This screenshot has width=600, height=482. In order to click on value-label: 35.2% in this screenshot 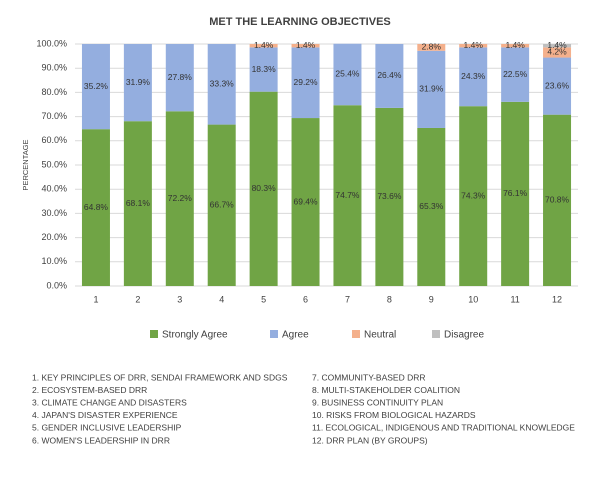, I will do `click(96, 86)`.